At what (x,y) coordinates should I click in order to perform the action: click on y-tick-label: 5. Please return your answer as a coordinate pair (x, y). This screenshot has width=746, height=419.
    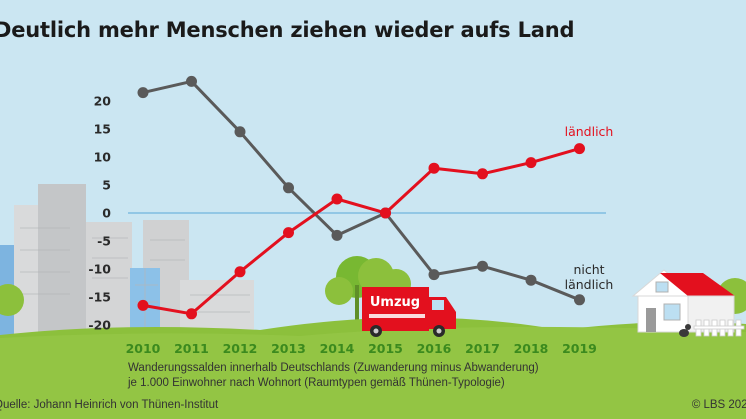
    Looking at the image, I should click on (106, 185).